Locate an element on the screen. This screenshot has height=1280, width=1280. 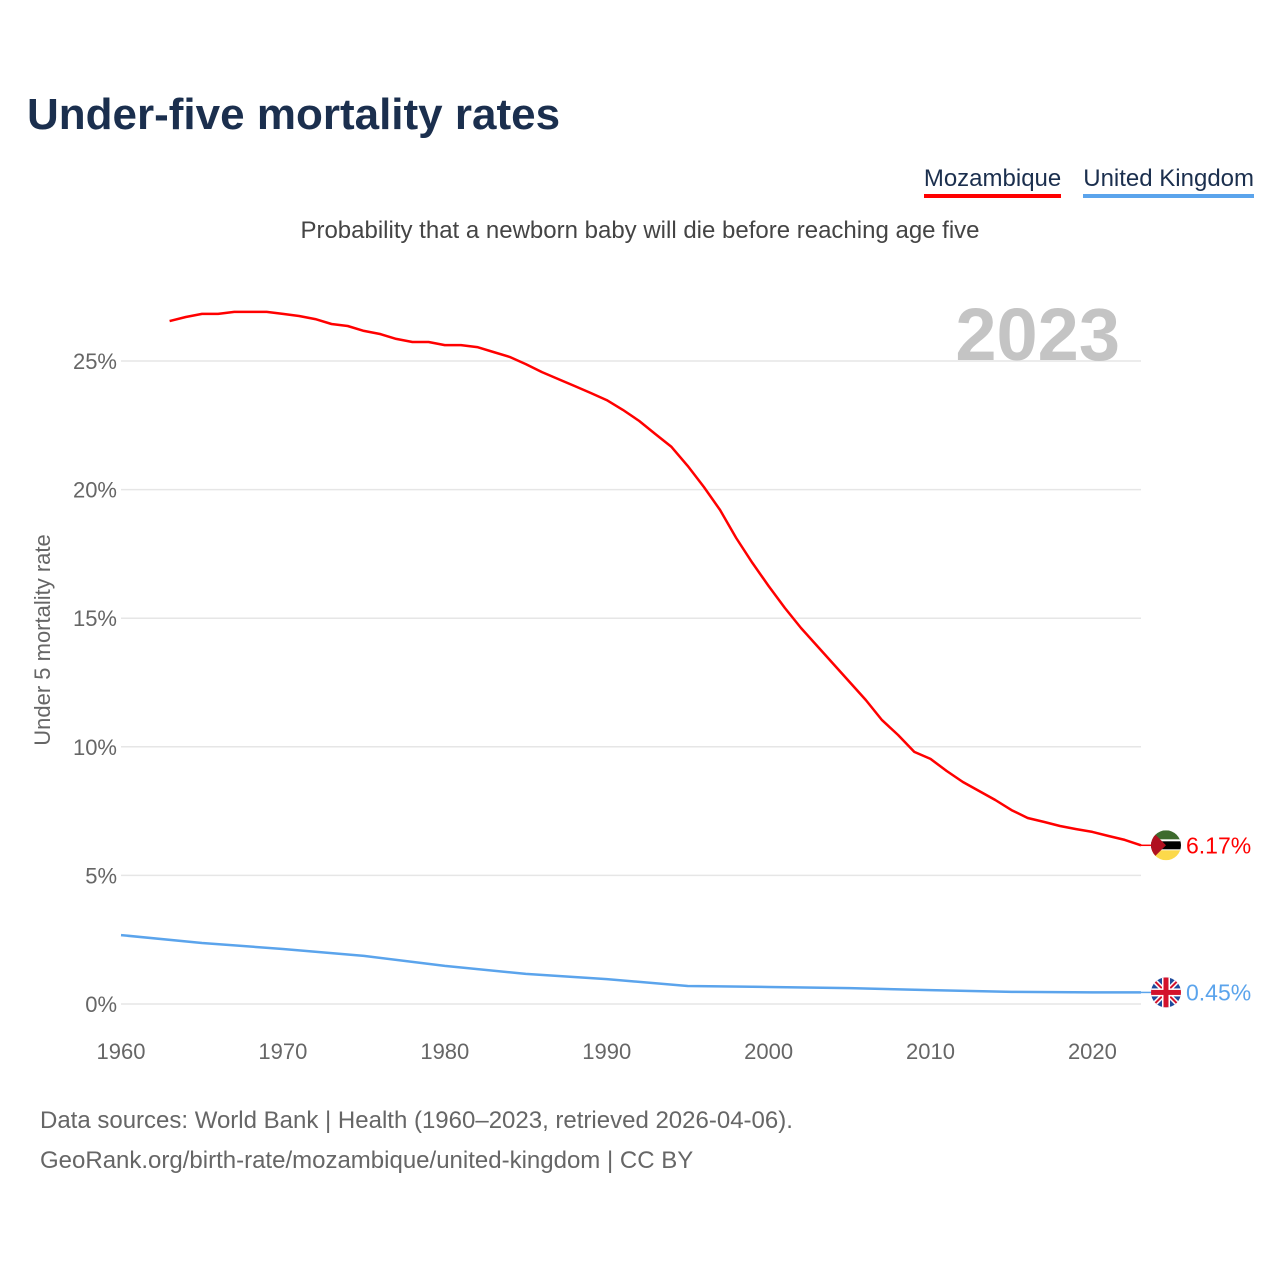
x-tick-label: 1960 is located at coordinates (121, 1051).